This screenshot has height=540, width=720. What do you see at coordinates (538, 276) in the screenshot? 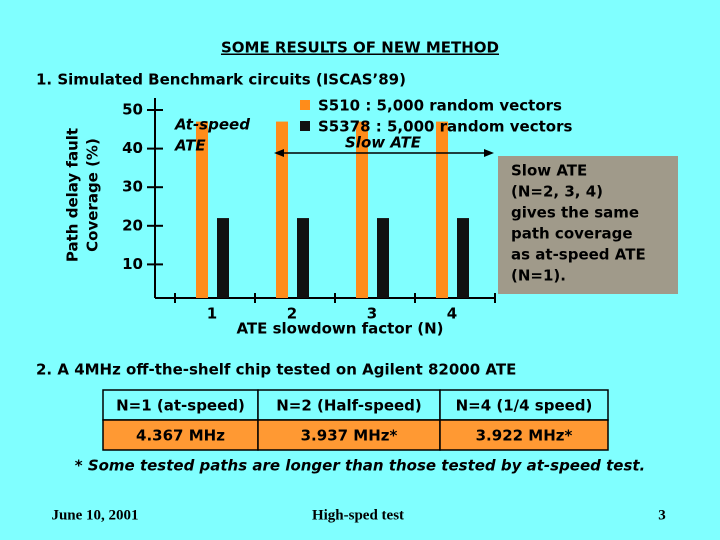
I see `note-text: (N=1).` at bounding box center [538, 276].